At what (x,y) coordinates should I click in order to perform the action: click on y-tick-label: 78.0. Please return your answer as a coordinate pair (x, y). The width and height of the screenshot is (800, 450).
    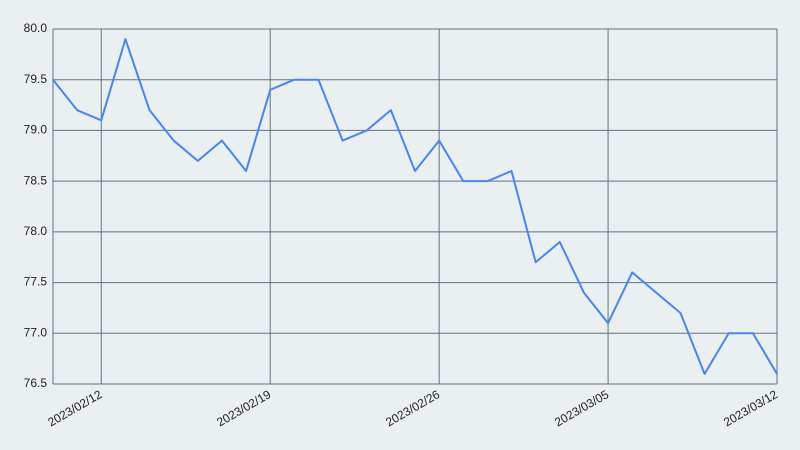
    Looking at the image, I should click on (36, 231).